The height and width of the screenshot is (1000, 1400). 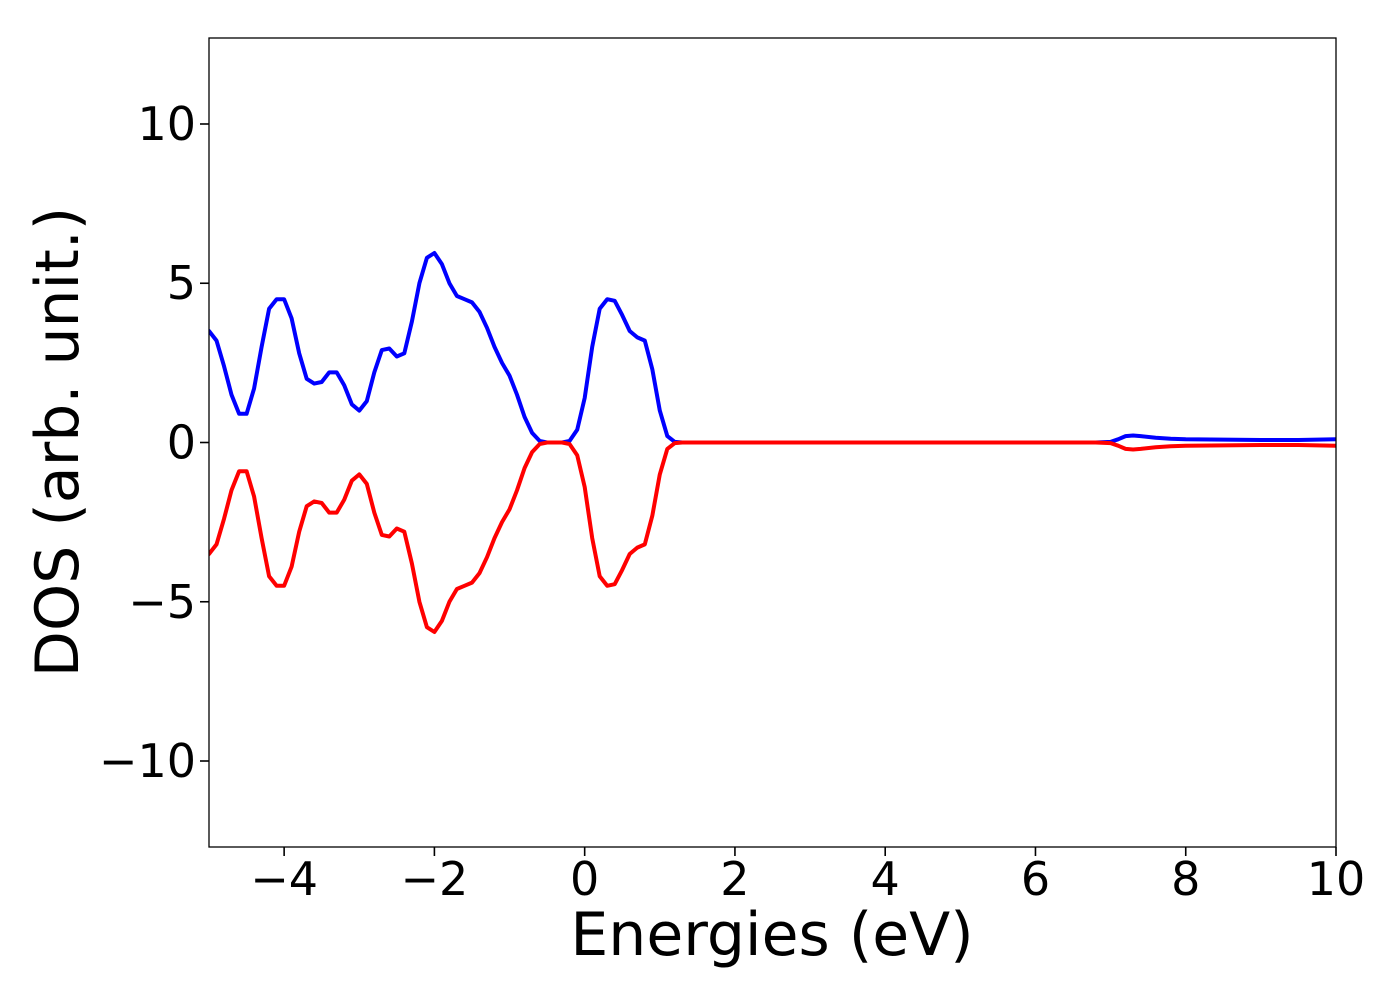 What do you see at coordinates (147, 761) in the screenshot?
I see `y-tick-label: −10` at bounding box center [147, 761].